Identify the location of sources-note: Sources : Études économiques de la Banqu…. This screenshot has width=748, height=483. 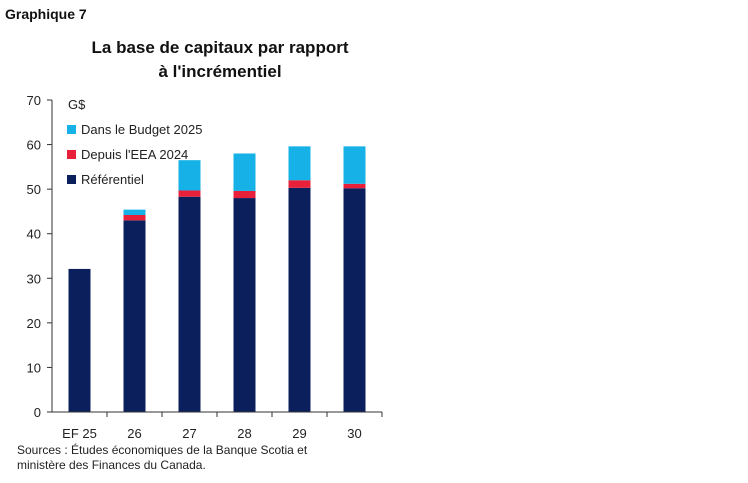
(162, 458).